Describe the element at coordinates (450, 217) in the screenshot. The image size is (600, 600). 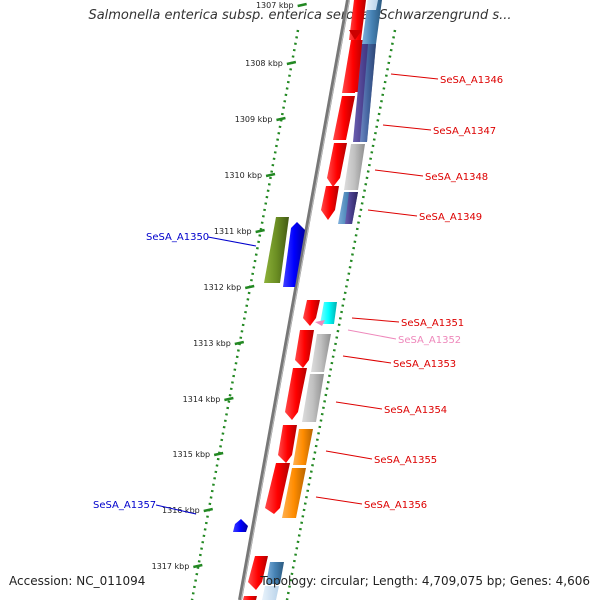
I see `gene-label-sesa-a1349: SeSA_A1349` at that location.